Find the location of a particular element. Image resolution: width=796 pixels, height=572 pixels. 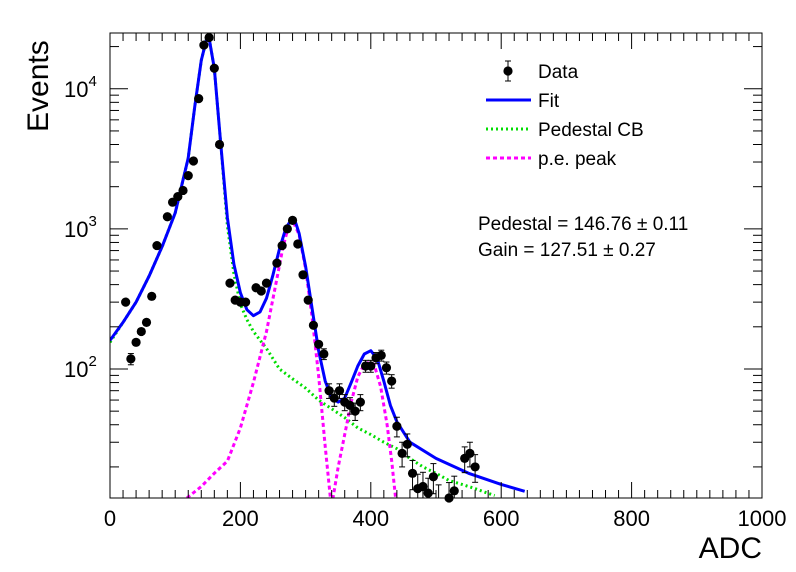

x-tick-label: 800 is located at coordinates (631, 518).